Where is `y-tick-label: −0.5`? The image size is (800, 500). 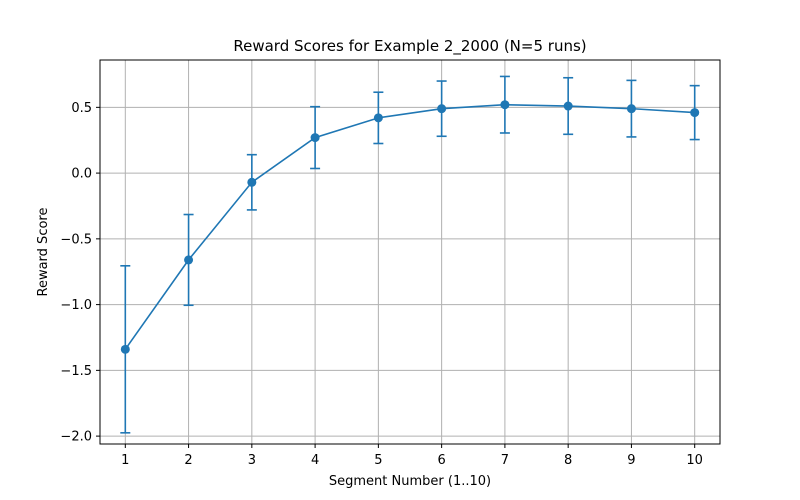
y-tick-label: −0.5 is located at coordinates (76, 239).